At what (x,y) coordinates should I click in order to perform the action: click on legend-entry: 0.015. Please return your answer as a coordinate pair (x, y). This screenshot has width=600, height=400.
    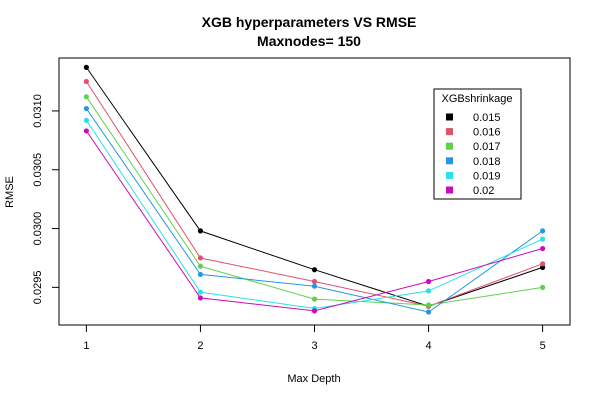
    Looking at the image, I should click on (487, 118).